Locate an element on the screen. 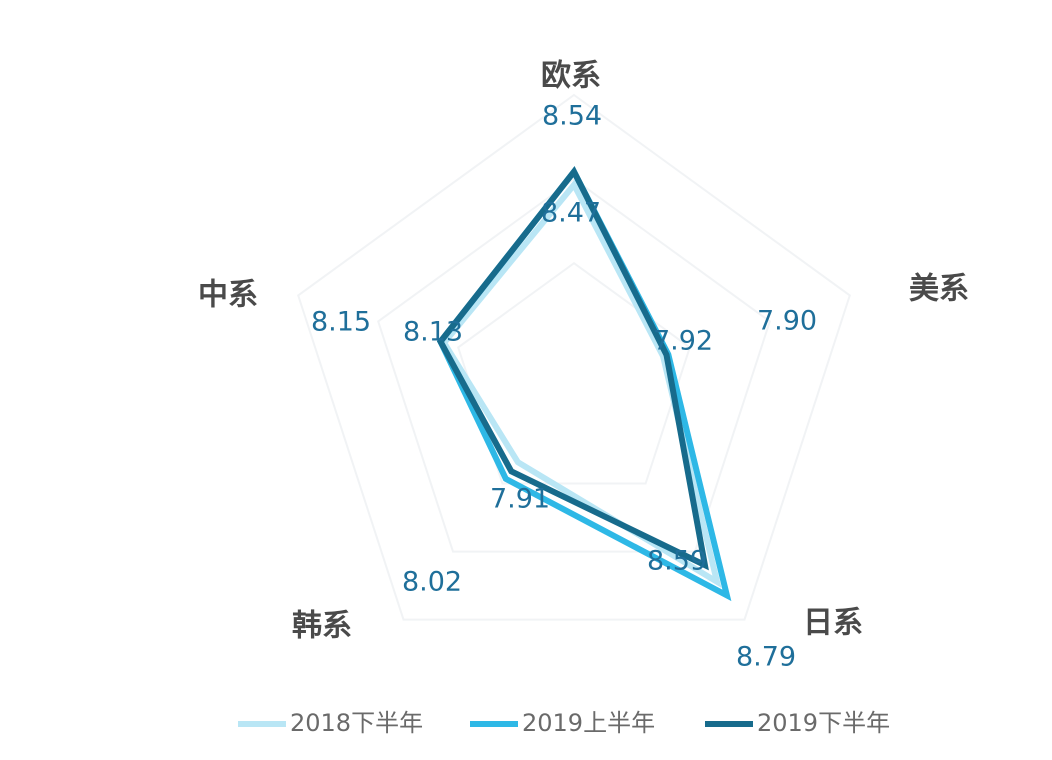  data-label-6: 8.59 is located at coordinates (677, 561).